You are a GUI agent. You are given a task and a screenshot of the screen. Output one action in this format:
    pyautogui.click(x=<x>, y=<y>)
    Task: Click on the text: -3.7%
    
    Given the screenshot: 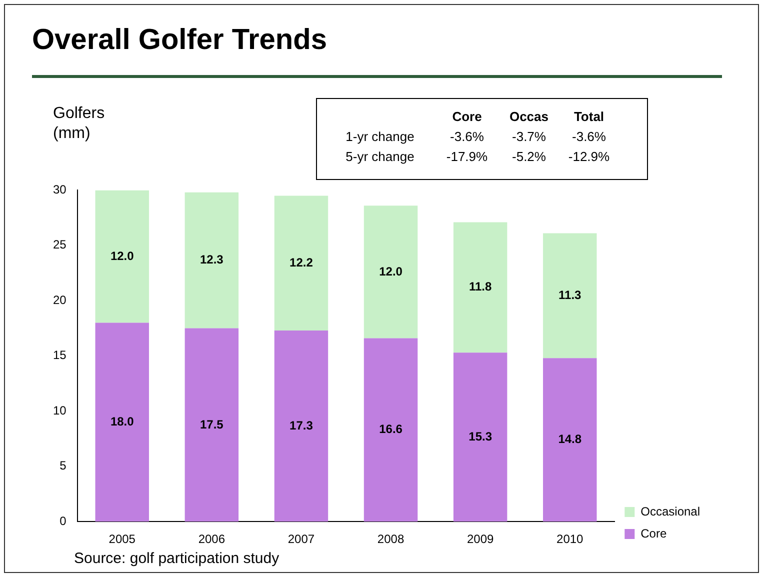 What is the action you would take?
    pyautogui.click(x=529, y=137)
    